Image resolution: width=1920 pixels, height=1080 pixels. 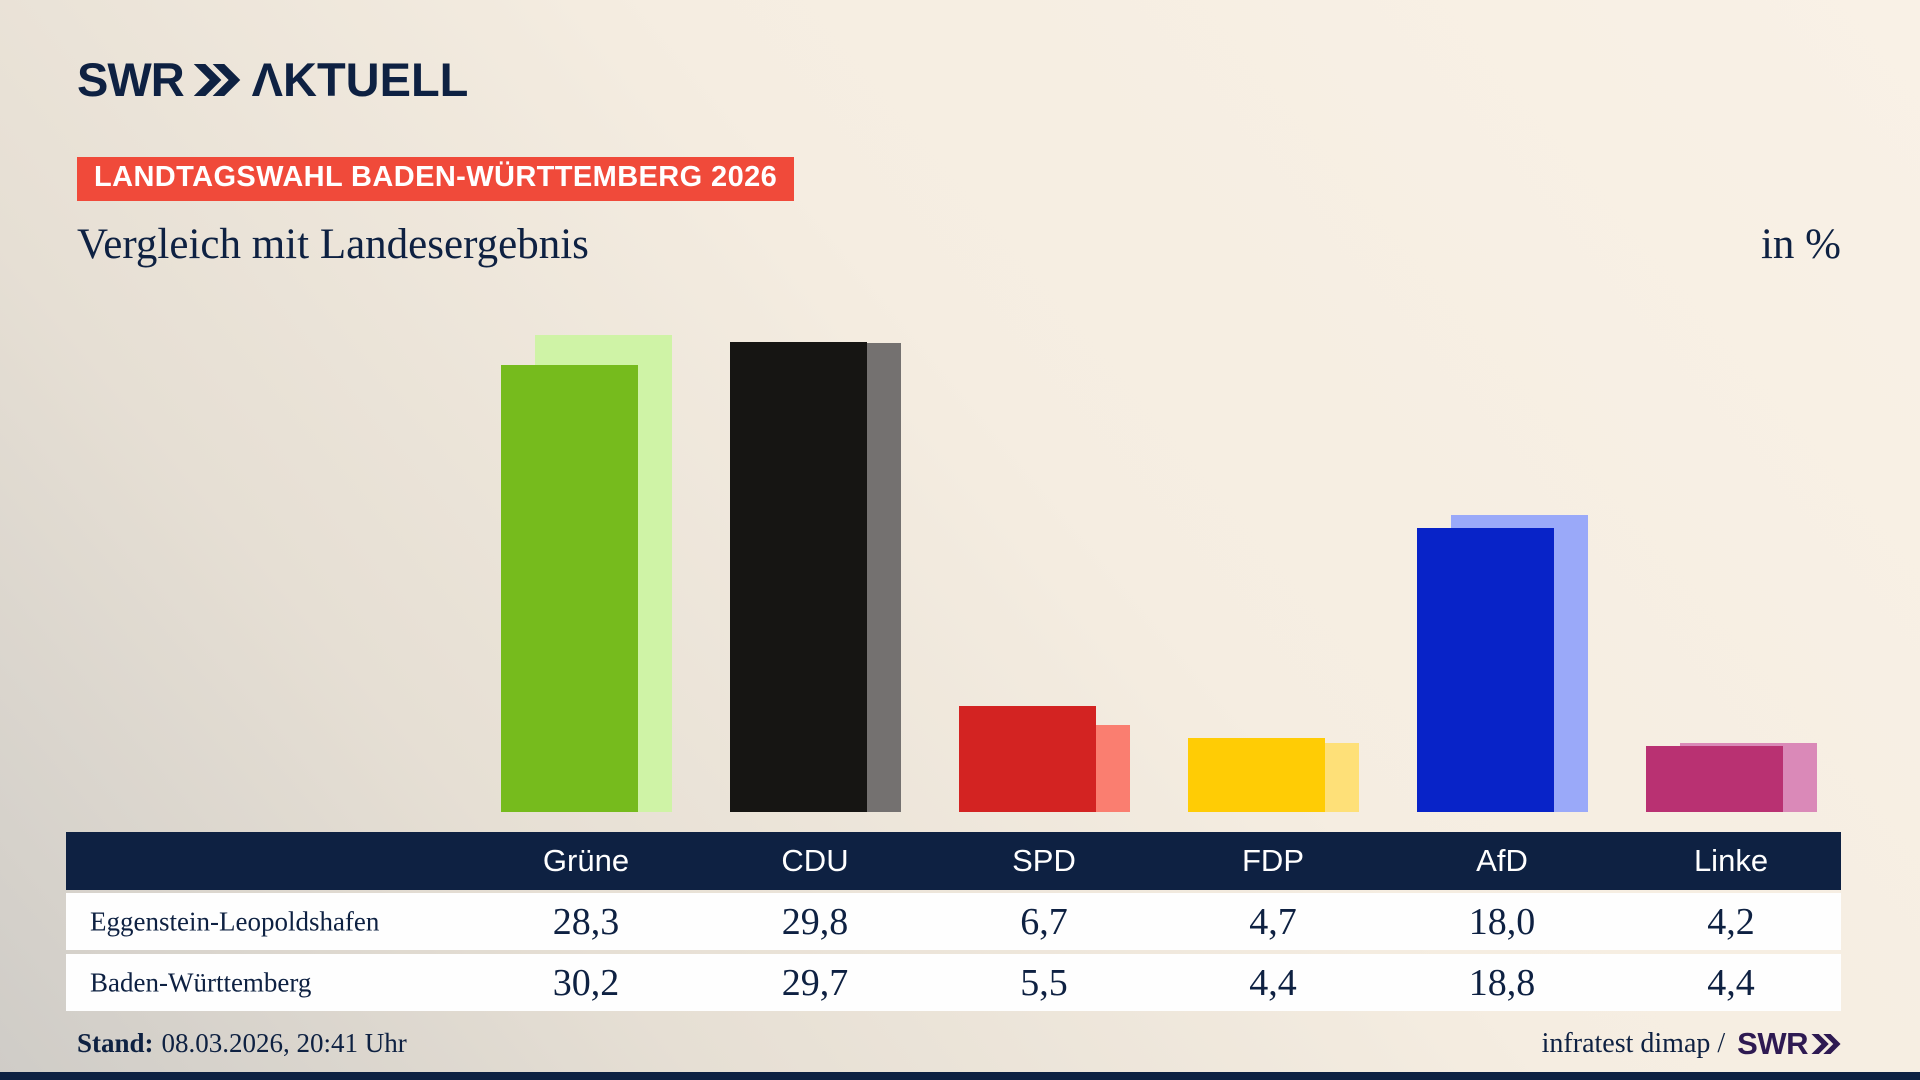 I want to click on swr-aktuell-logo: SWR ΛKTUELL, so click(x=272, y=79).